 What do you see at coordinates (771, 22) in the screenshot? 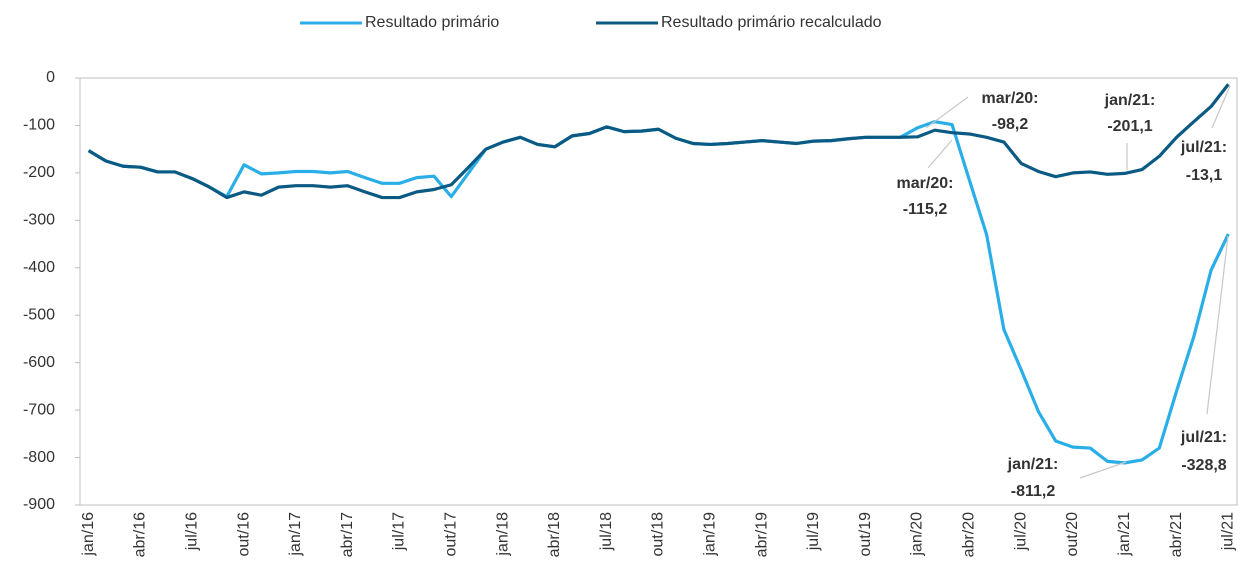
I see `legend-label: Resultado primário recalculado` at bounding box center [771, 22].